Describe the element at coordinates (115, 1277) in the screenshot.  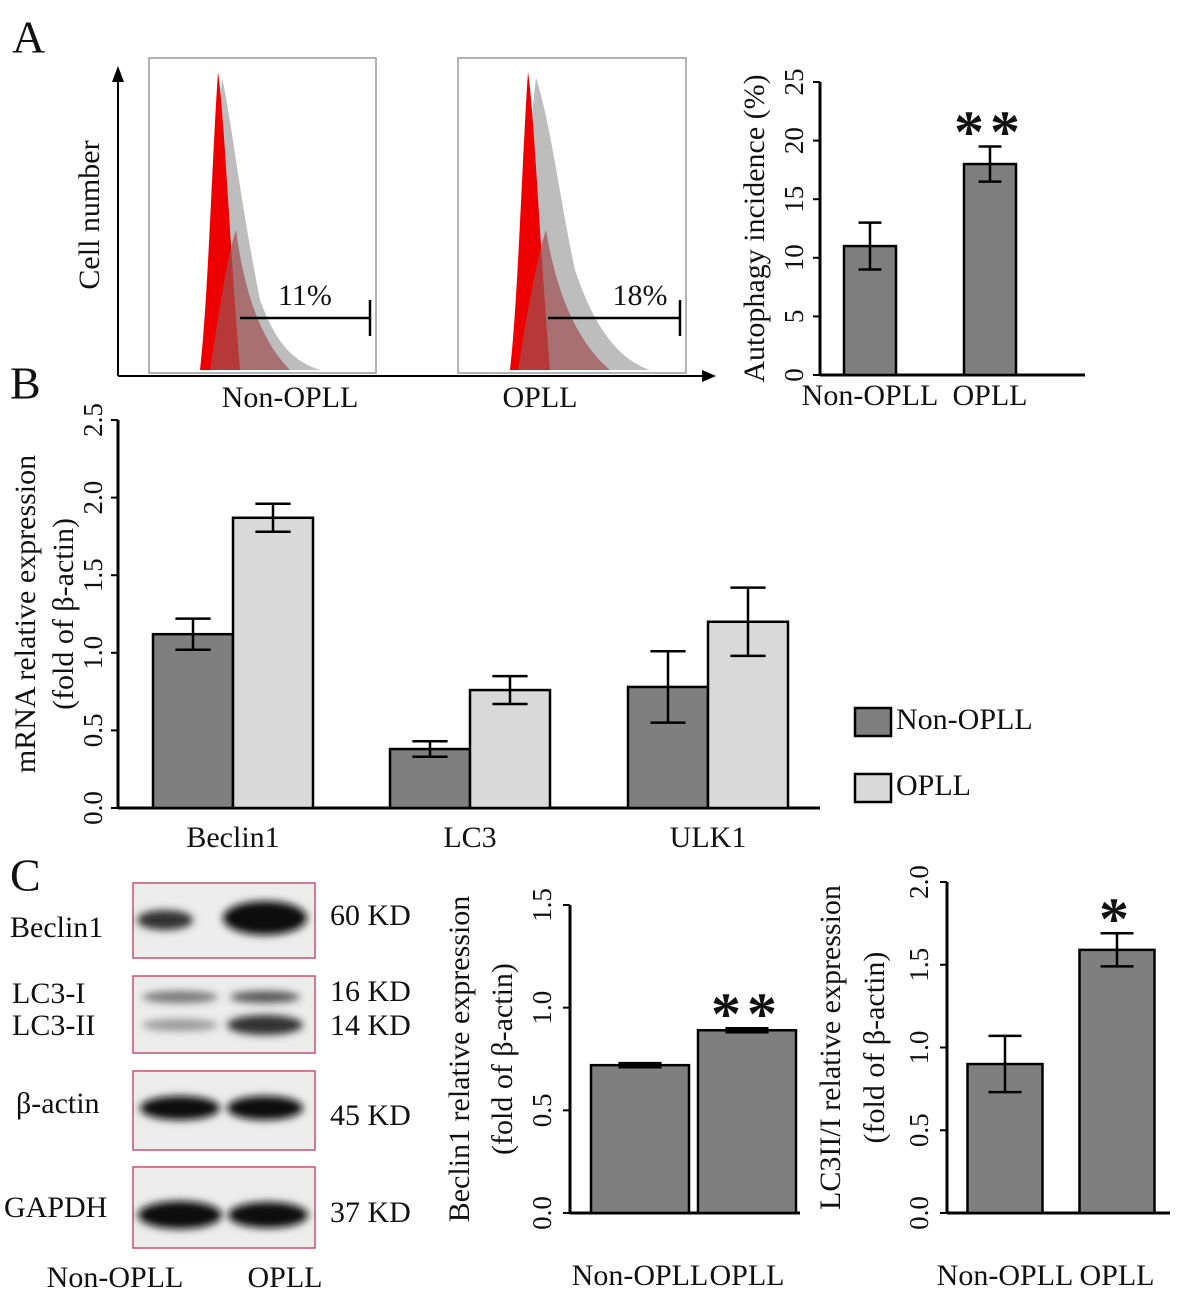
I see `lane-label: Non-OPLL` at that location.